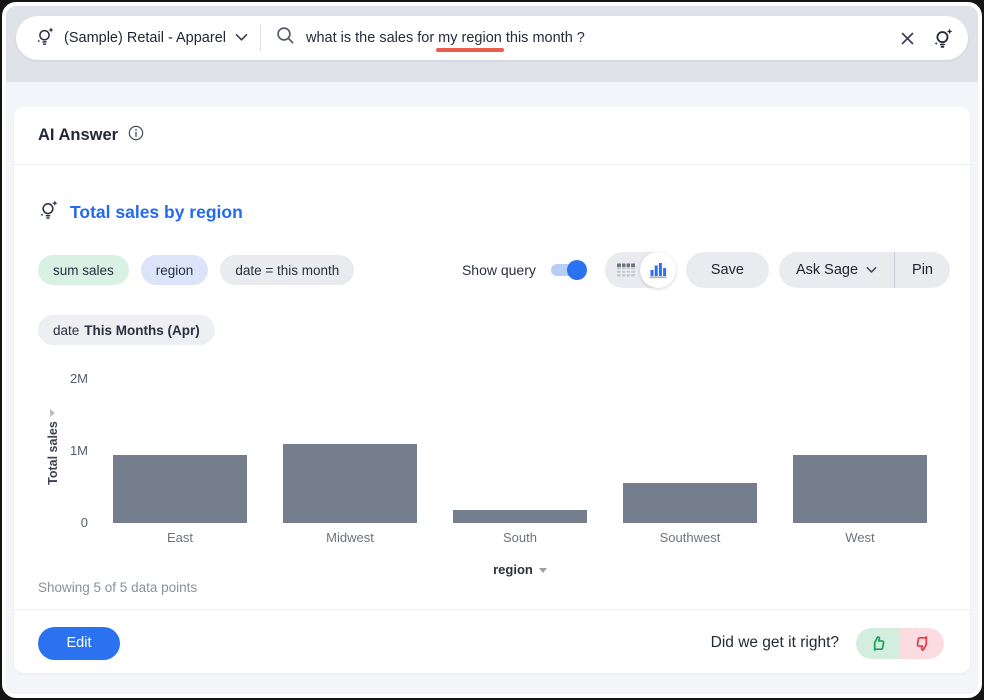  What do you see at coordinates (774, 642) in the screenshot?
I see `feedback-question: Did we get it right?` at bounding box center [774, 642].